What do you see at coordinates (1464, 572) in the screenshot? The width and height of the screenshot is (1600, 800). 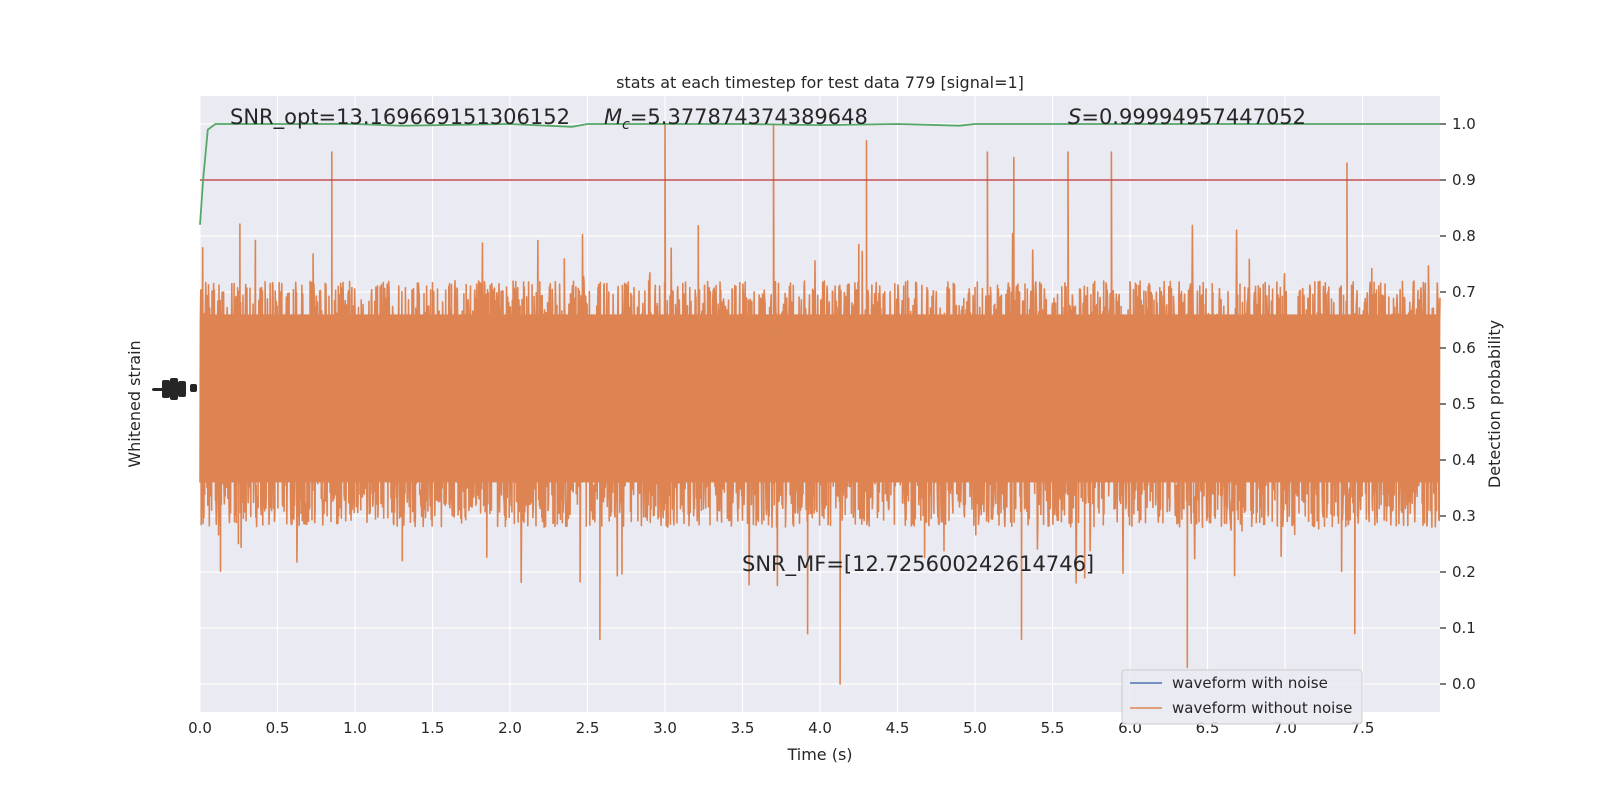 I see `y-tick-label: 0.2` at bounding box center [1464, 572].